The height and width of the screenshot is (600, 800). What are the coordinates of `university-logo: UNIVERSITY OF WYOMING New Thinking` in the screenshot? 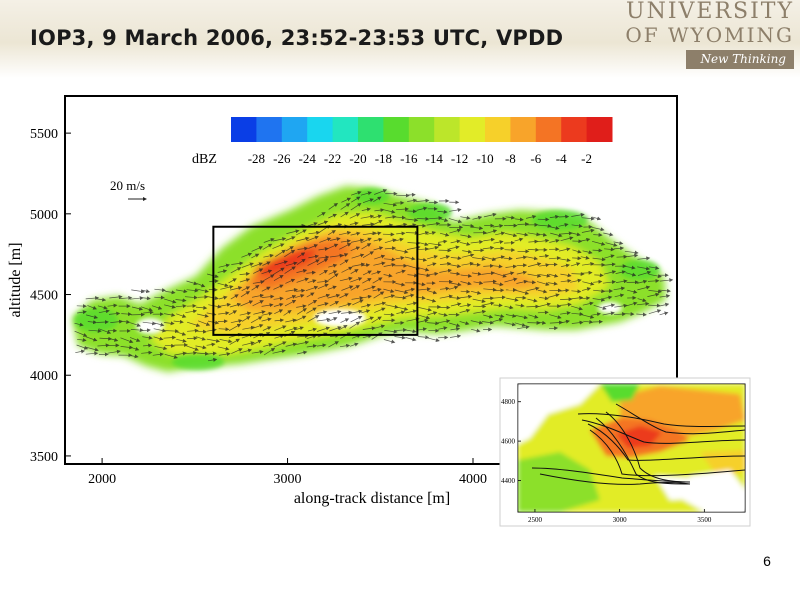 It's located at (706, 37).